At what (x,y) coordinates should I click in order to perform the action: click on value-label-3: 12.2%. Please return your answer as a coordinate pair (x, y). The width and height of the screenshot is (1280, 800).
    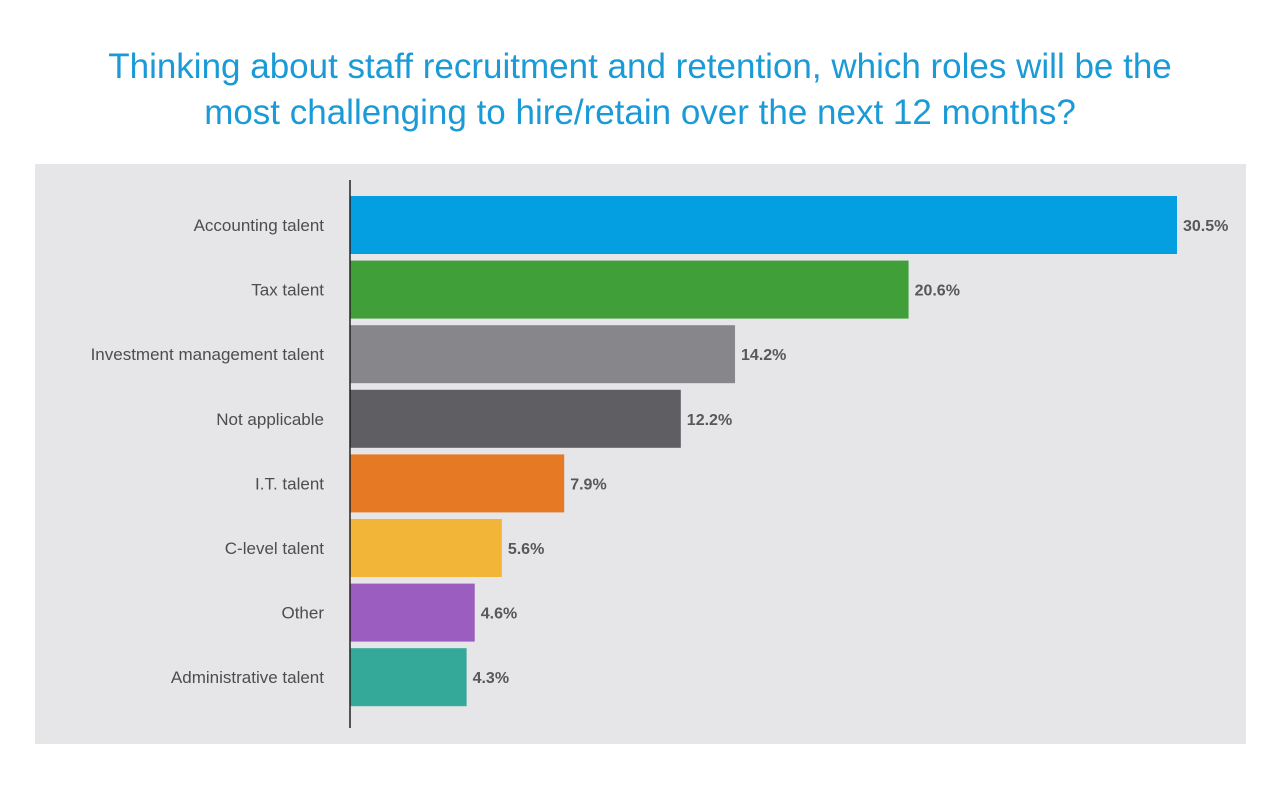
    Looking at the image, I should click on (709, 420).